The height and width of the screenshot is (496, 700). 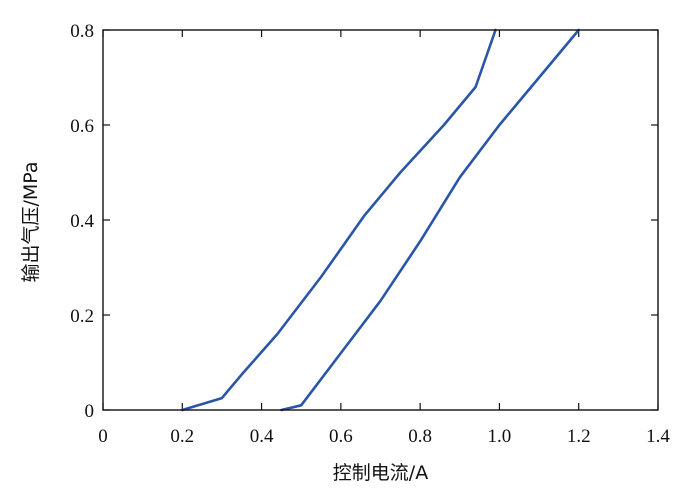 What do you see at coordinates (103, 436) in the screenshot?
I see `x-tick-label: 0` at bounding box center [103, 436].